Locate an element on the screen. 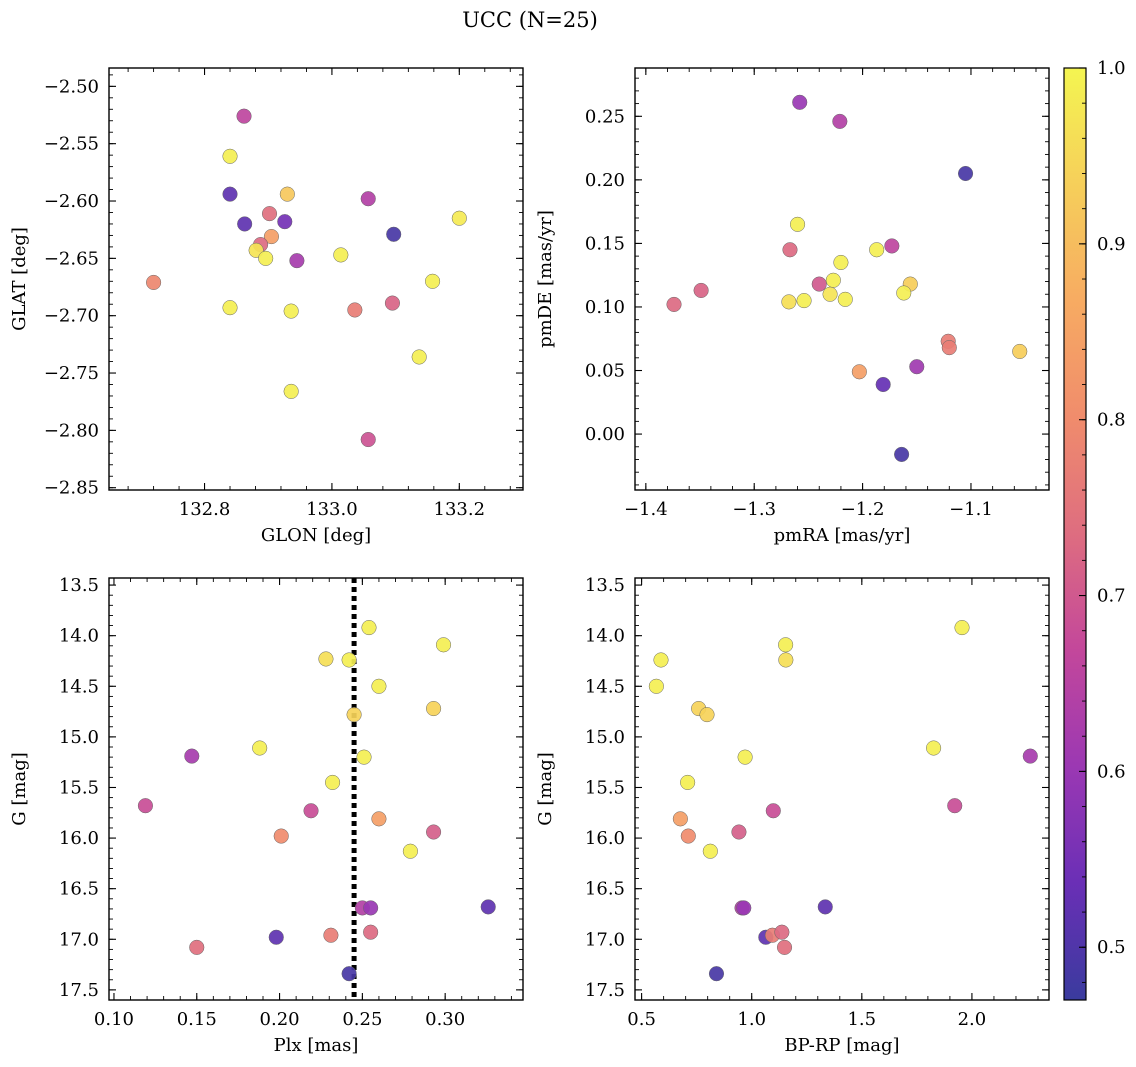 The image size is (1136, 1067). x-axis-label: GLON [deg] is located at coordinates (316, 535).